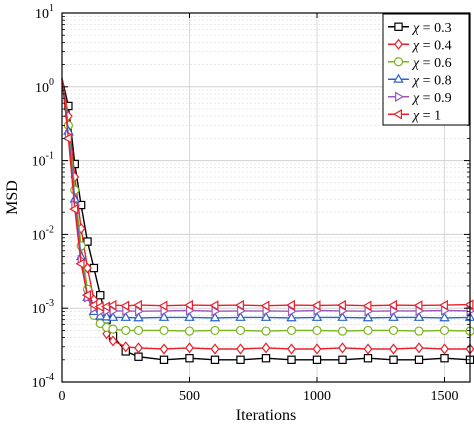 Image resolution: width=474 pixels, height=428 pixels. I want to click on y-tick-label: 10⁻², so click(43, 233).